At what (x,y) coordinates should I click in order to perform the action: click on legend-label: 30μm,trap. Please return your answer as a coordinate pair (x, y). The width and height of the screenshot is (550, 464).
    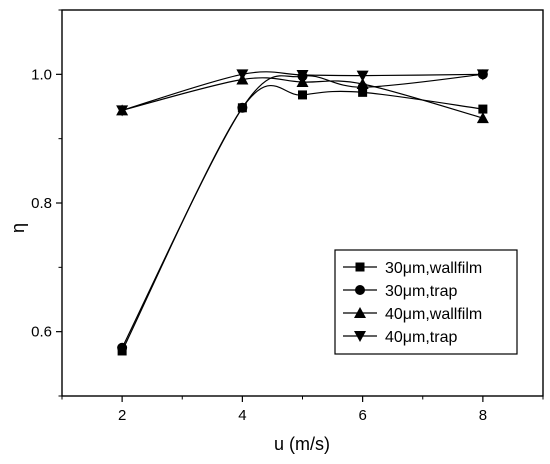
    Looking at the image, I should click on (421, 291).